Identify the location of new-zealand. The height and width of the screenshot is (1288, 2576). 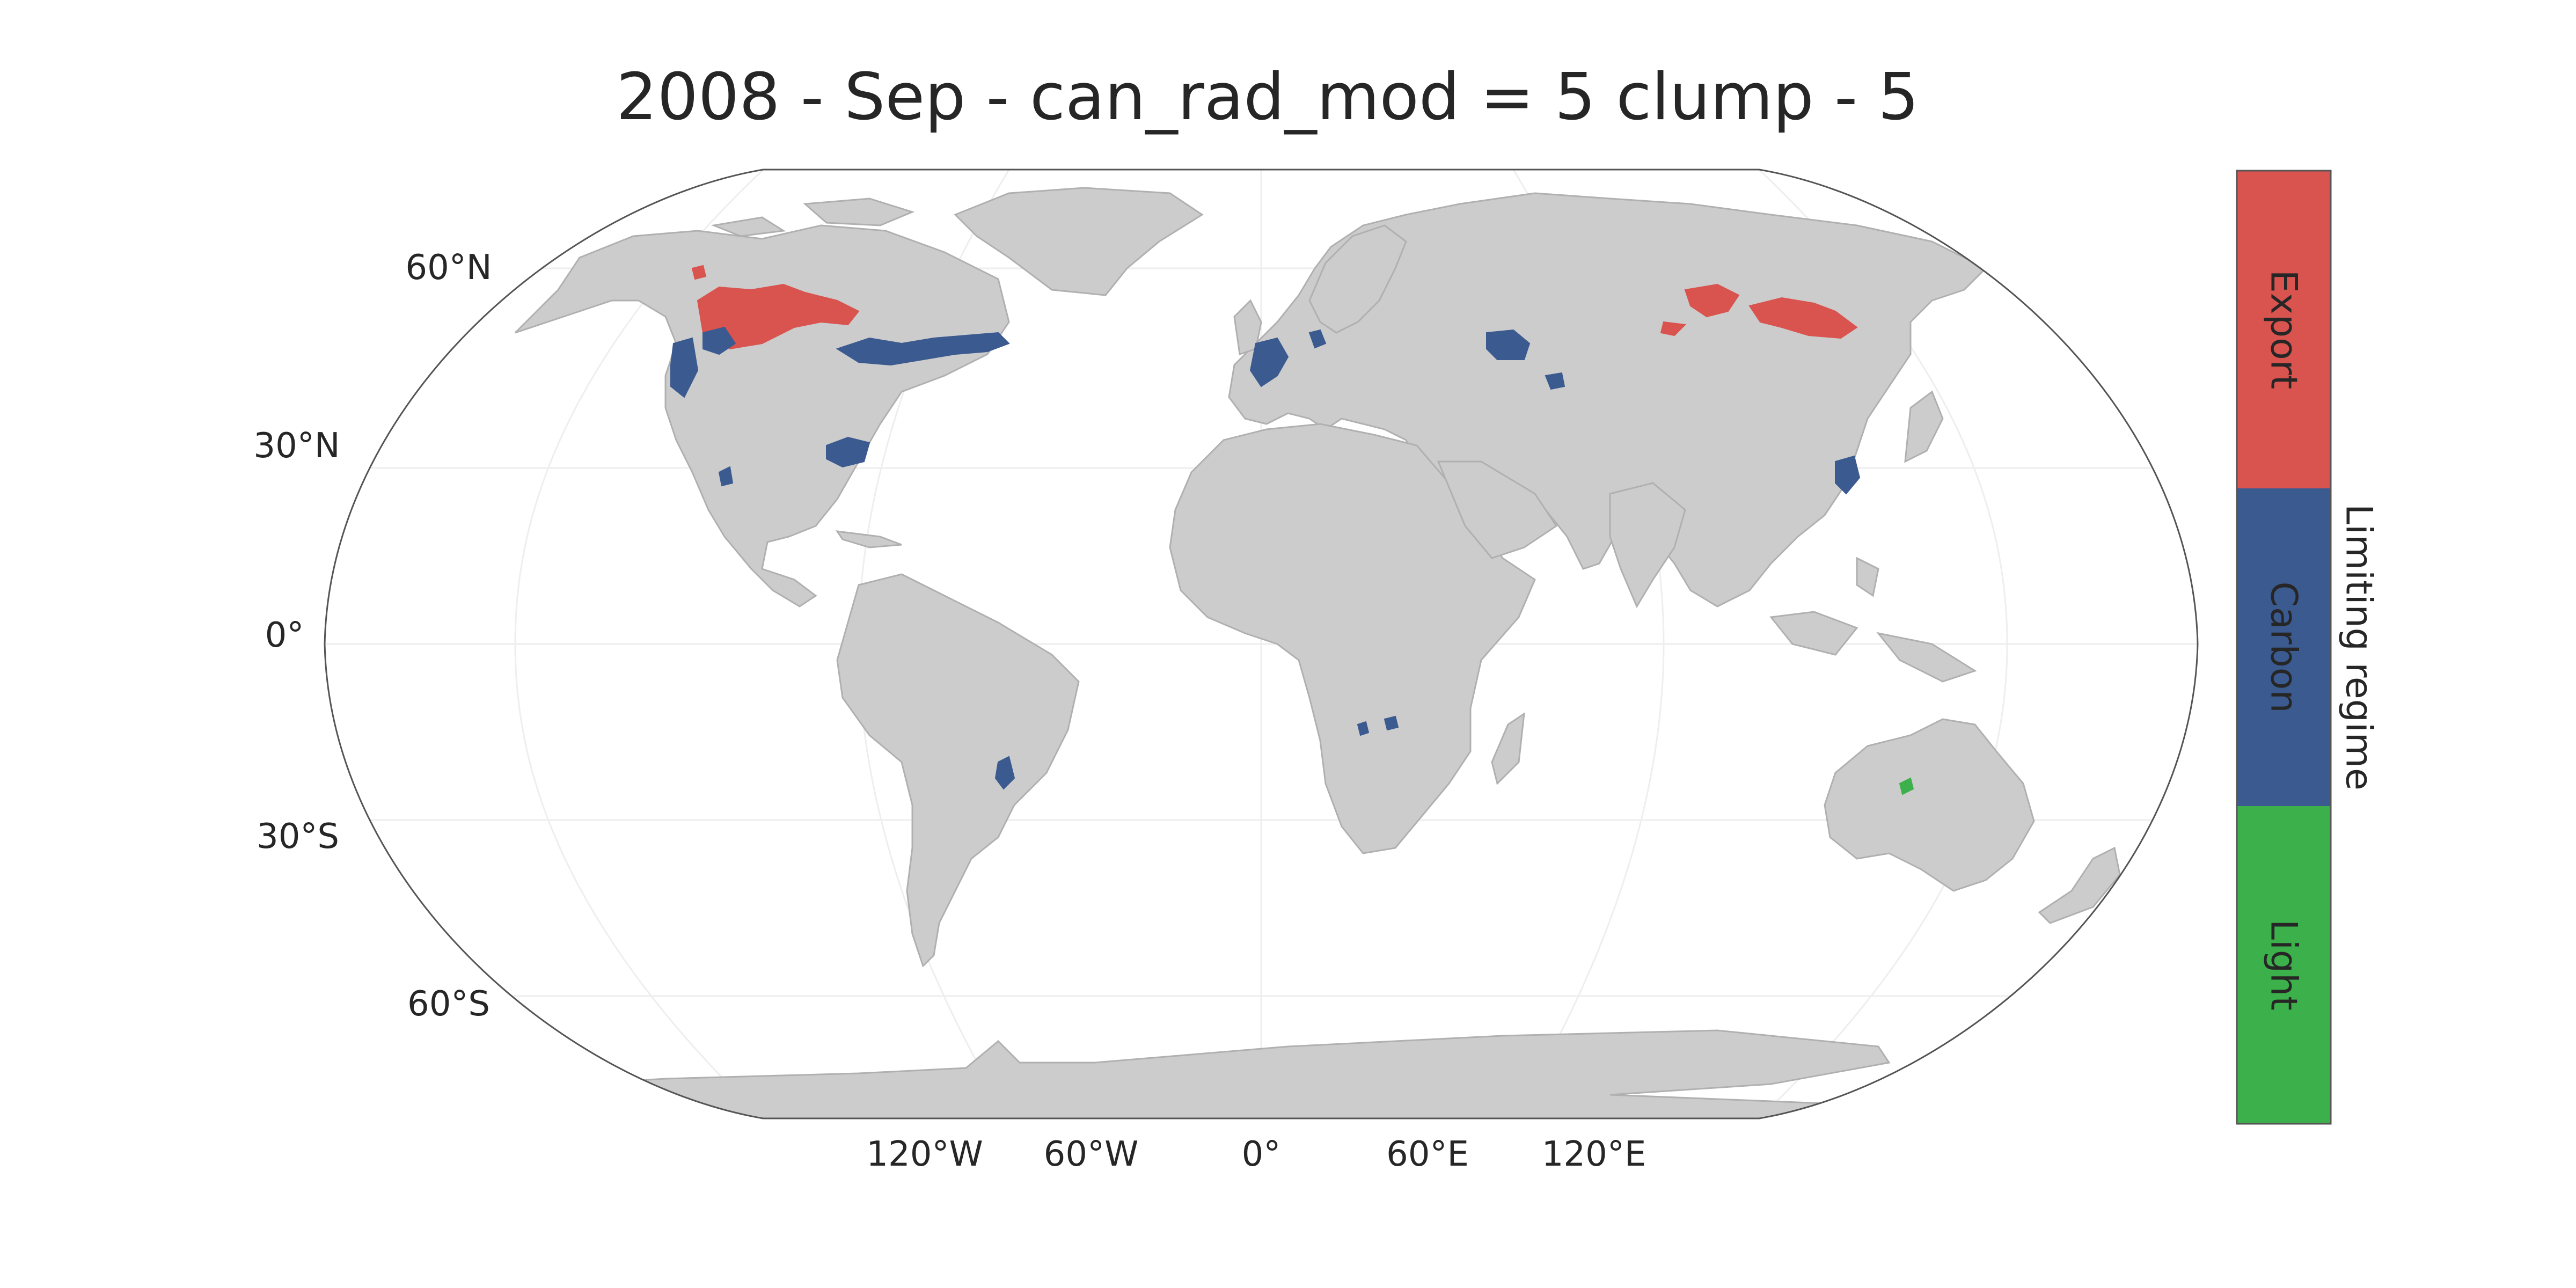
(2079, 885).